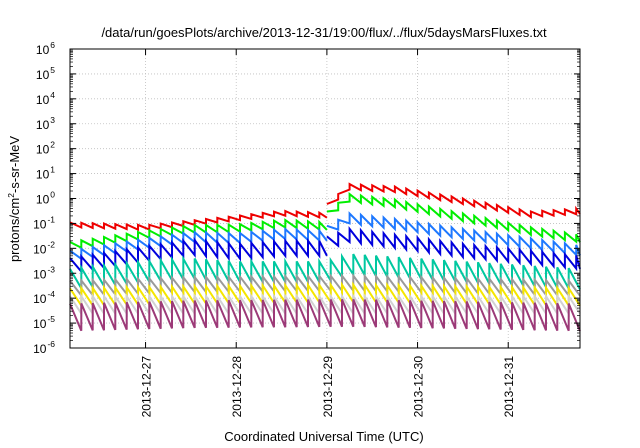 The image size is (640, 448). What do you see at coordinates (328, 387) in the screenshot?
I see `x-tick-label: 2013-12-29` at bounding box center [328, 387].